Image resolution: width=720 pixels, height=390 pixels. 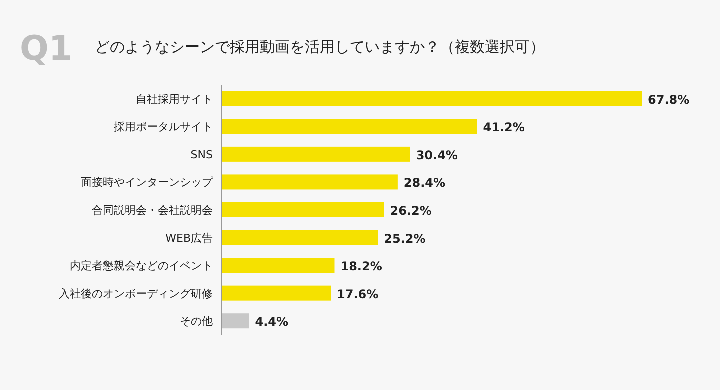 I want to click on value-label: 25.2%, so click(x=405, y=239).